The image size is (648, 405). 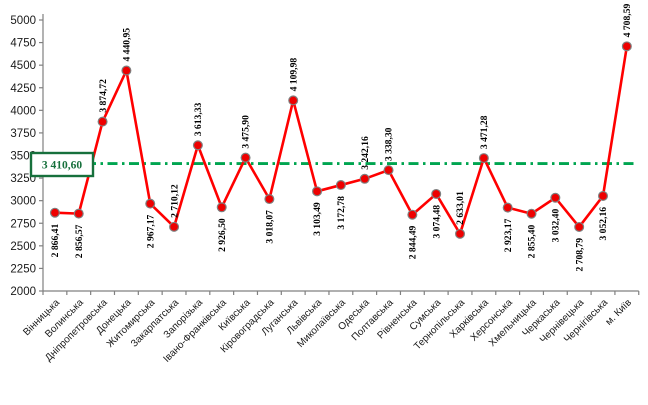 What do you see at coordinates (436, 222) in the screenshot?
I see `data-point-label: 3 074,48` at bounding box center [436, 222].